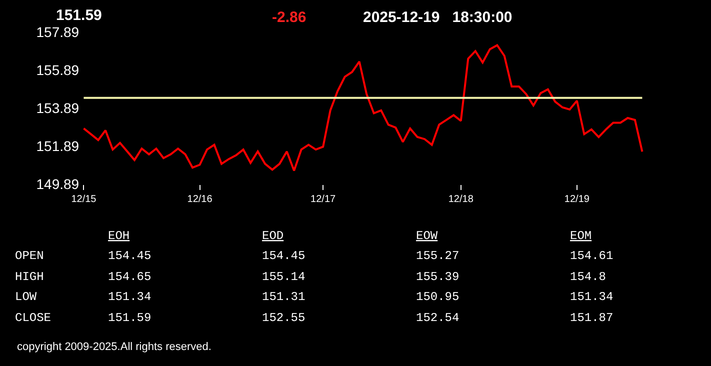 The image size is (711, 366). I want to click on y-tick-label: 155.89, so click(58, 70).